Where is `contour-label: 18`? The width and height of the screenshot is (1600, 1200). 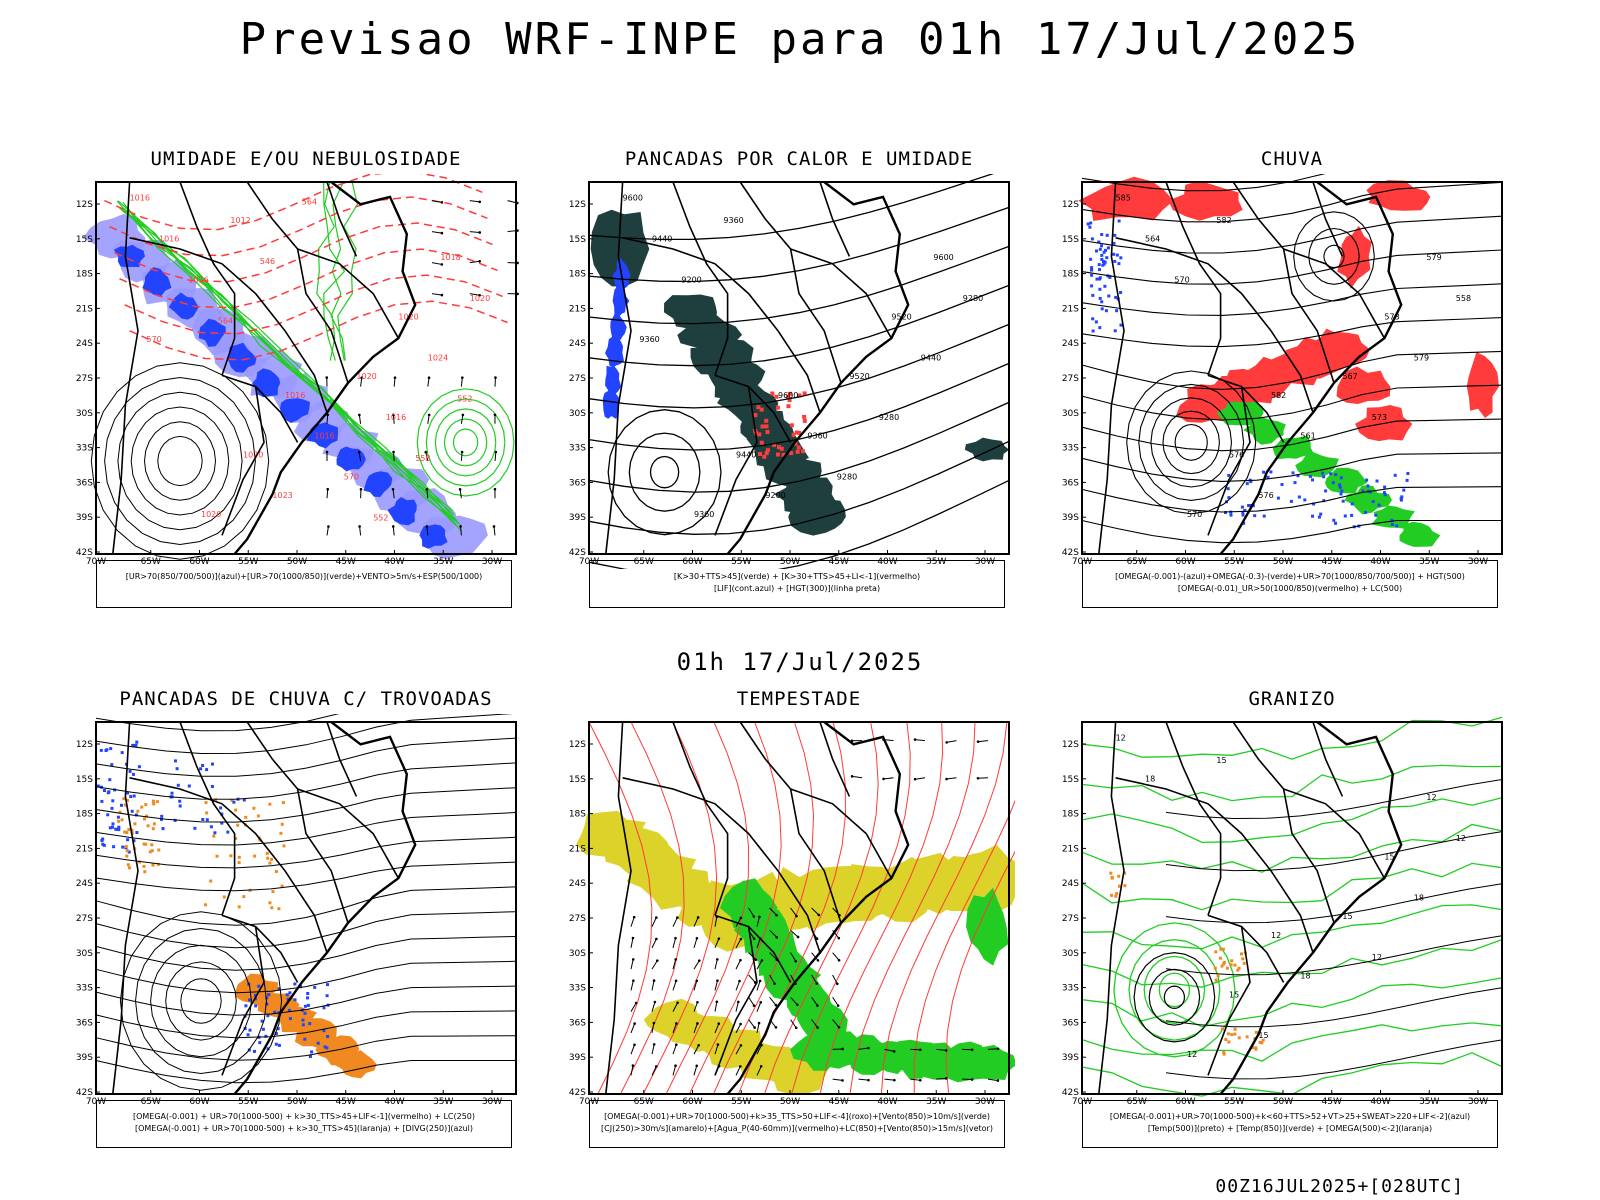
contour-label: 18 is located at coordinates (1305, 976).